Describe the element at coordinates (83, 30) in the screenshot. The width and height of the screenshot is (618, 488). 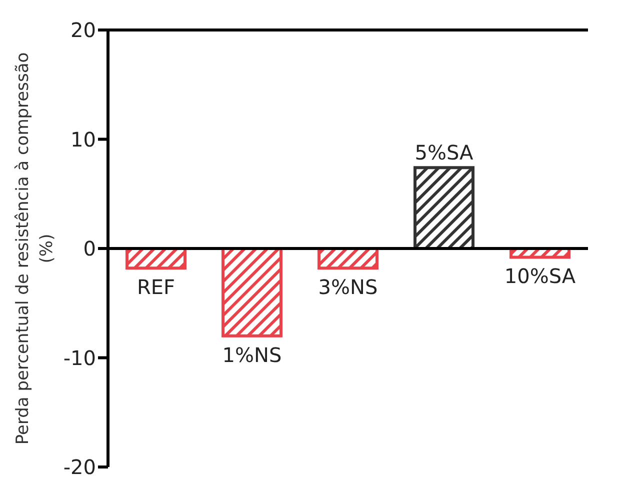
I see `y-tick-label: 20` at that location.